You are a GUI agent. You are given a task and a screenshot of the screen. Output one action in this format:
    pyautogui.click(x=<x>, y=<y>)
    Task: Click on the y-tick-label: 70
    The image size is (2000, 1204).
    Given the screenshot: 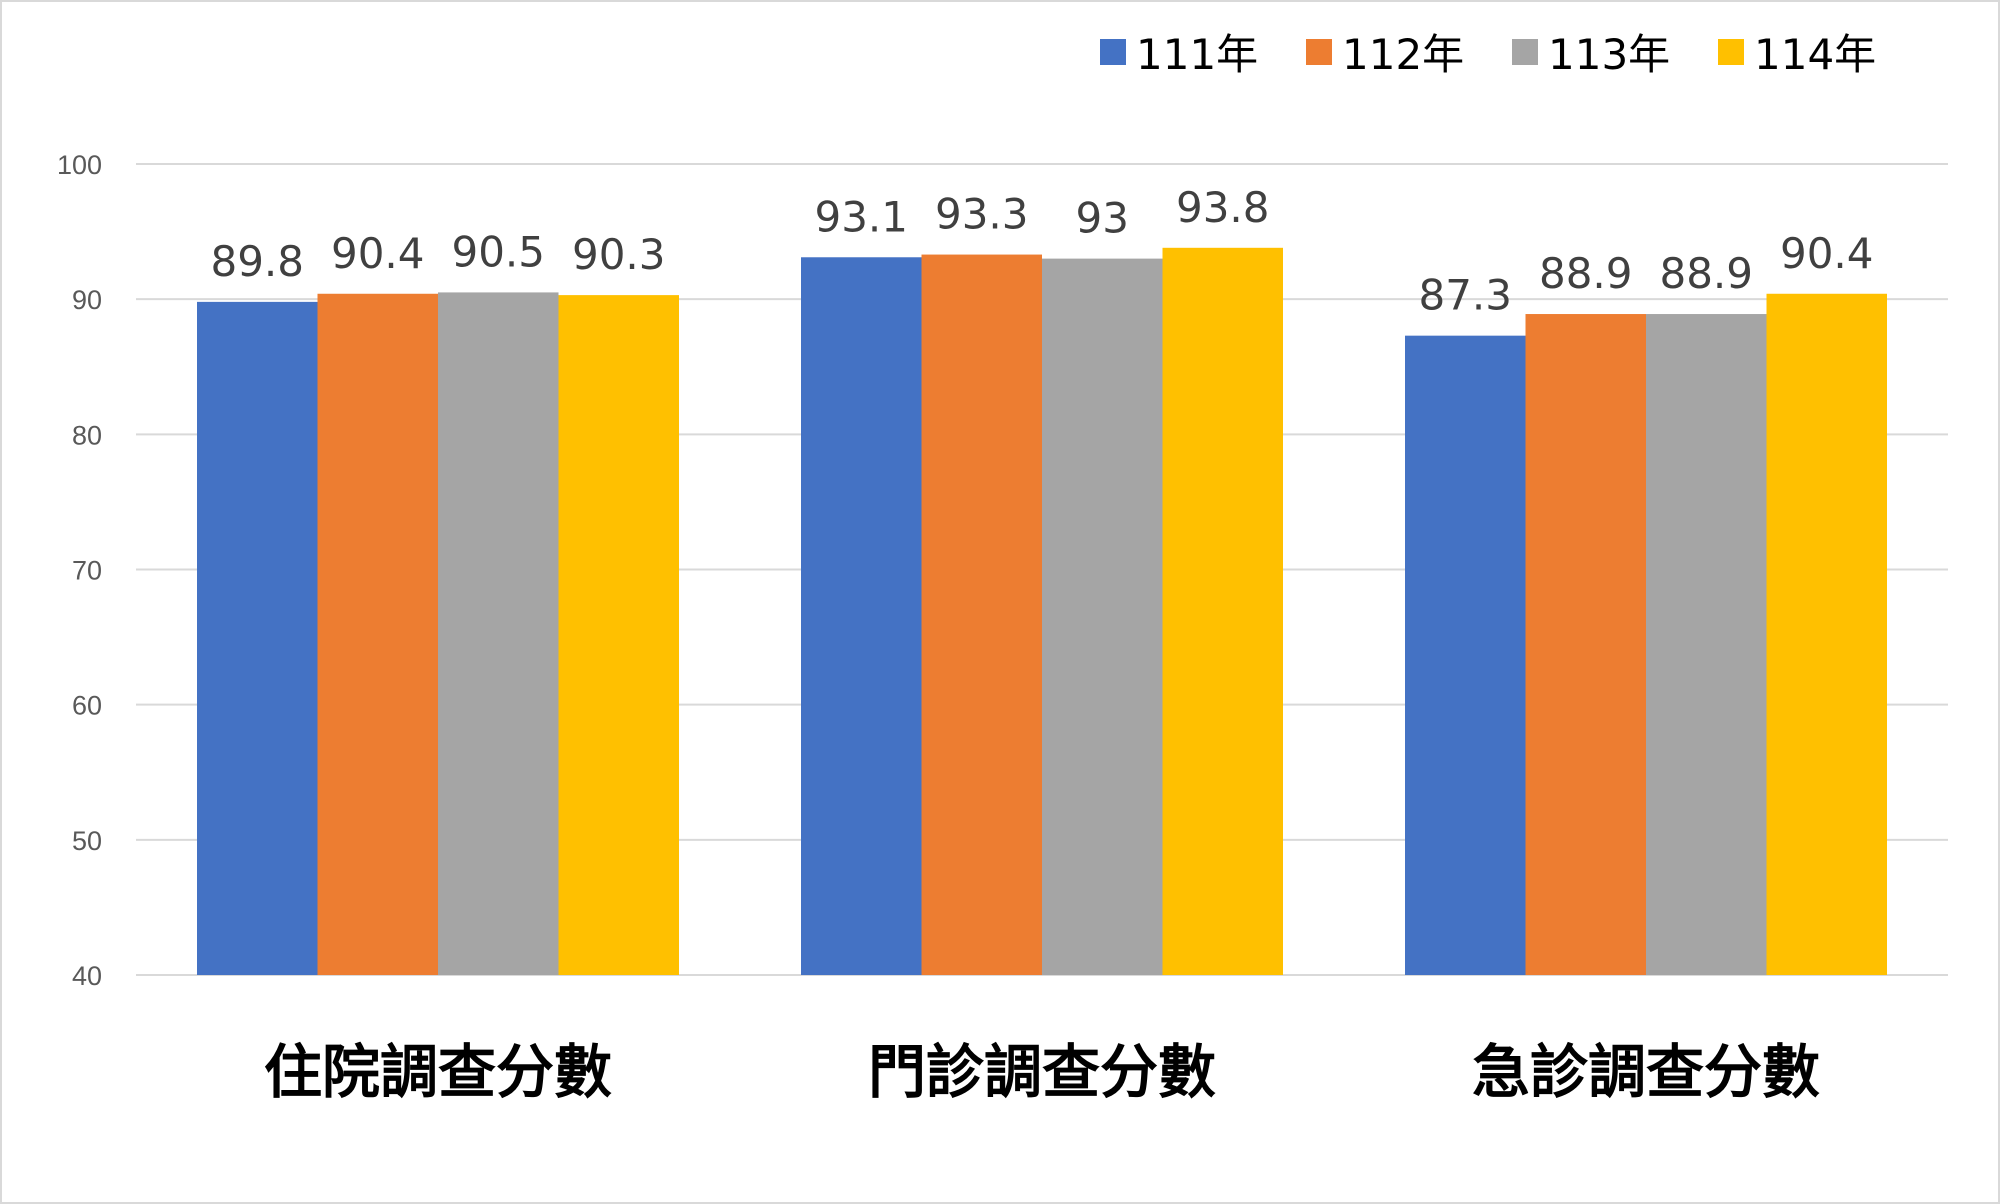 What is the action you would take?
    pyautogui.click(x=87, y=571)
    